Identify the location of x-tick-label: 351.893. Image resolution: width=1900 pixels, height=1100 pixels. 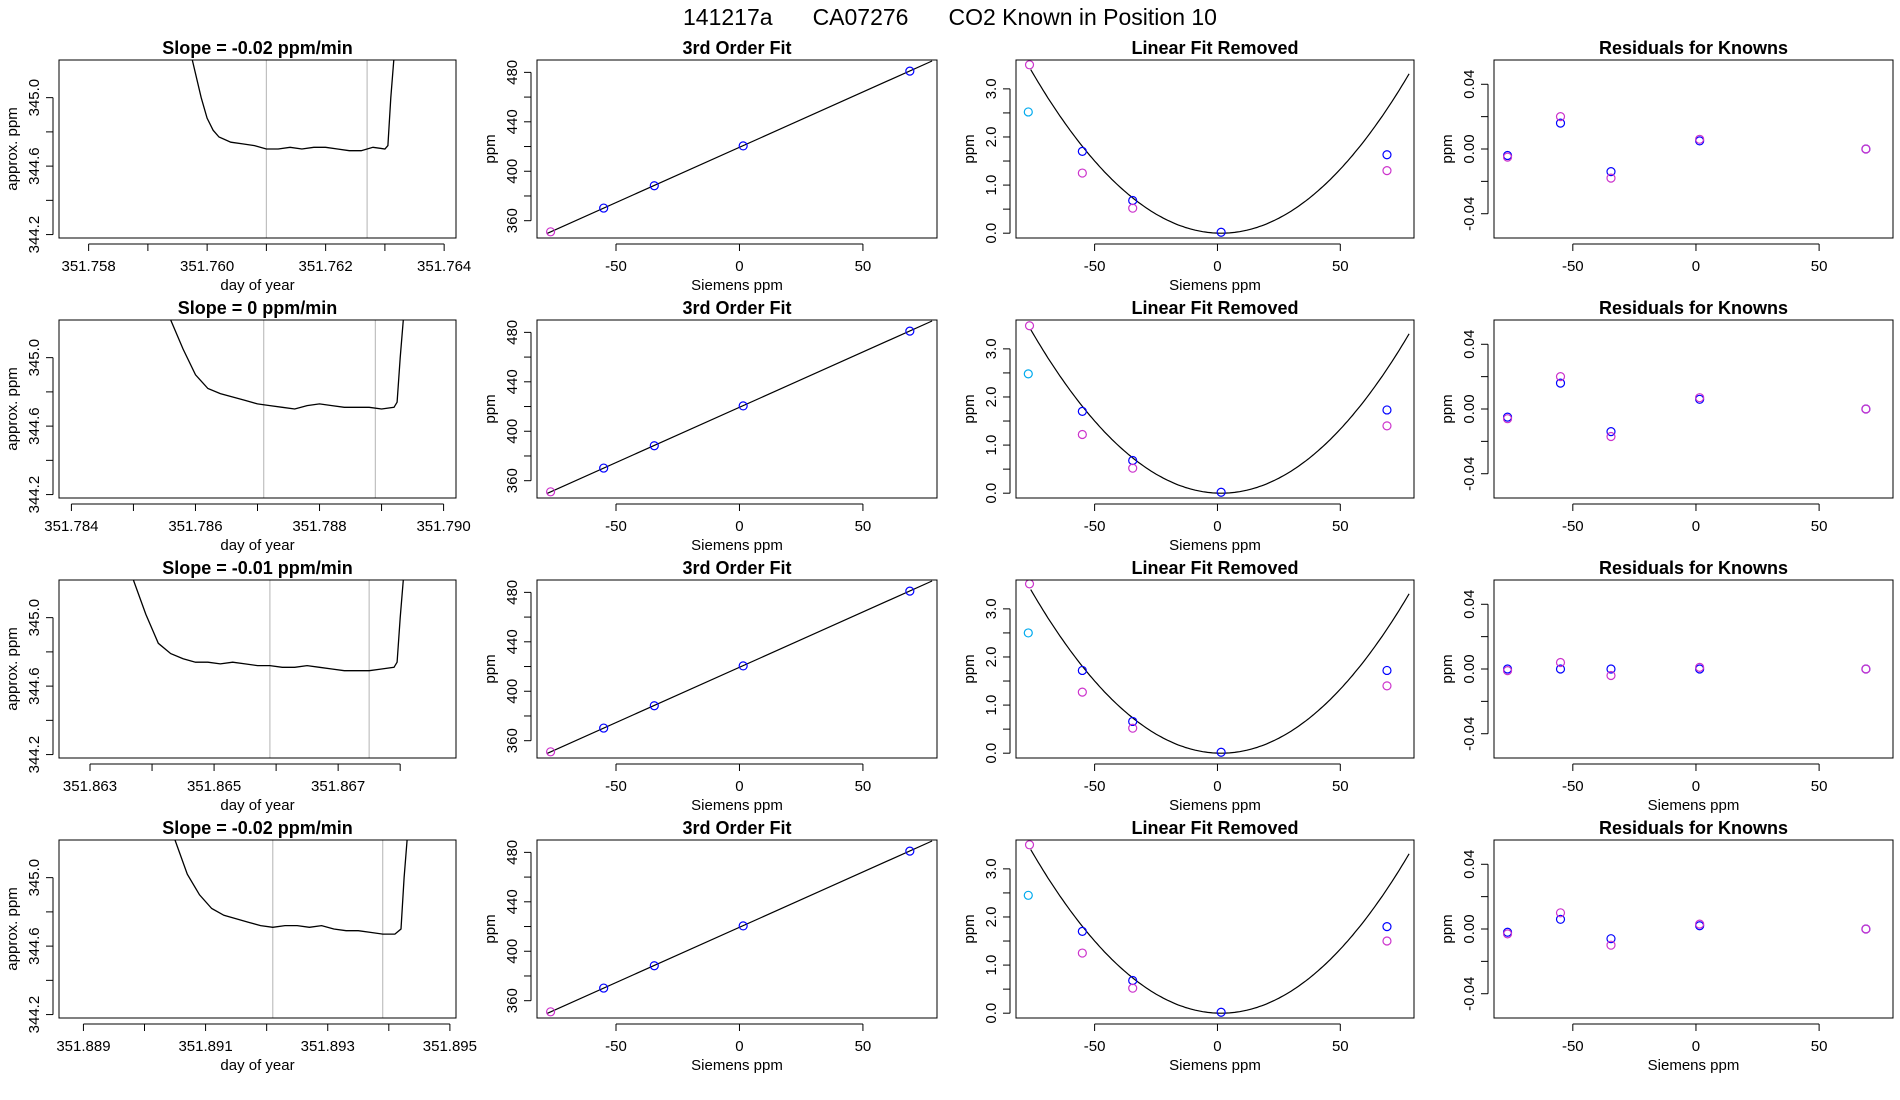
(328, 1046).